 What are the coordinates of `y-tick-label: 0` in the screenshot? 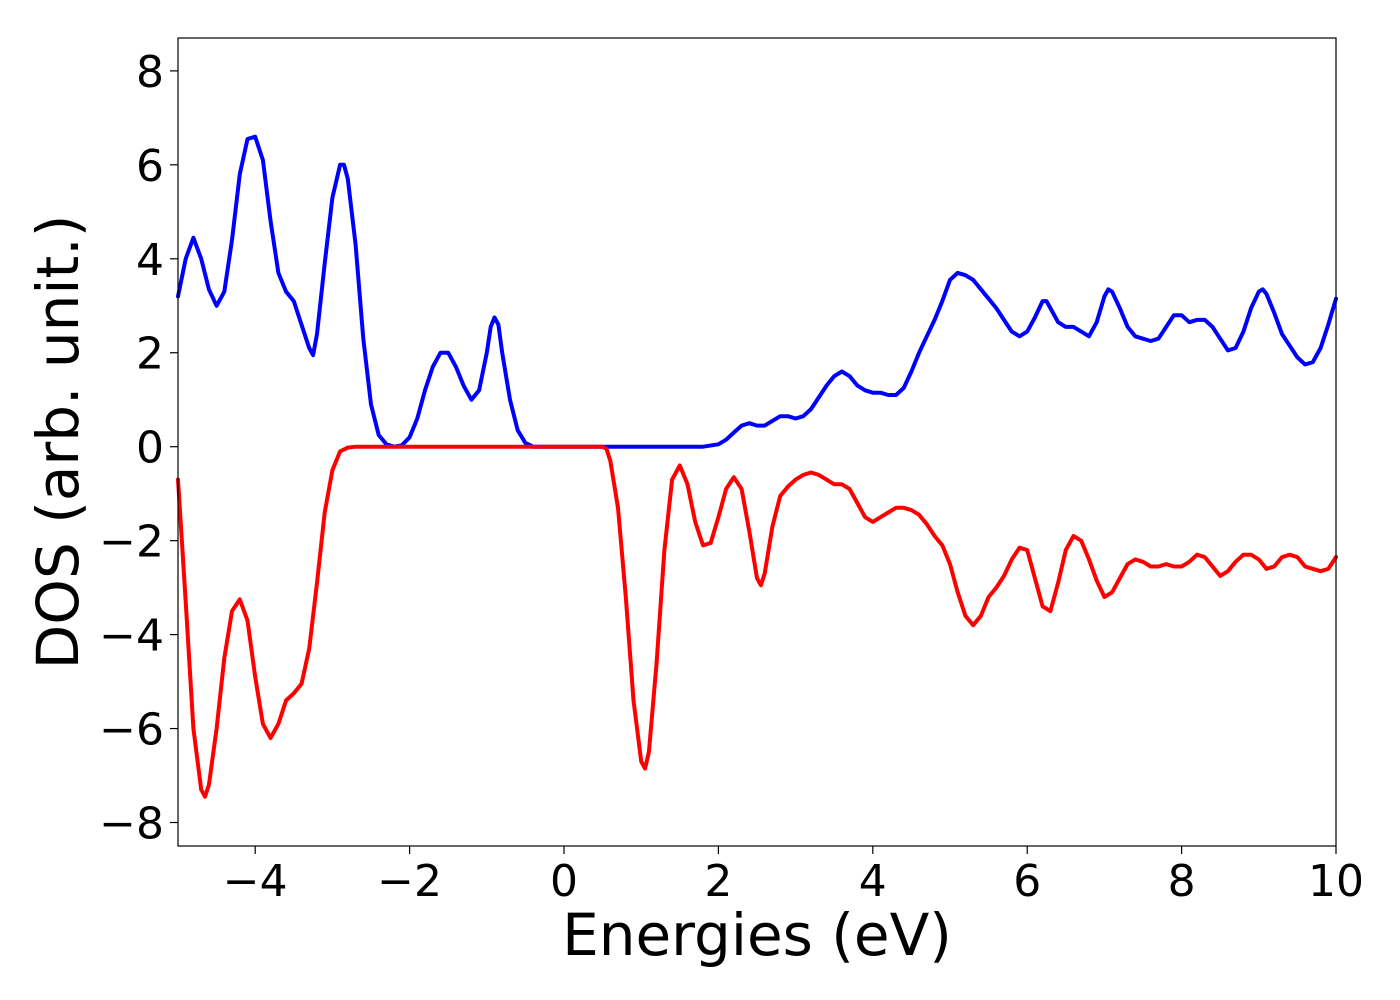 It's located at (150, 448).